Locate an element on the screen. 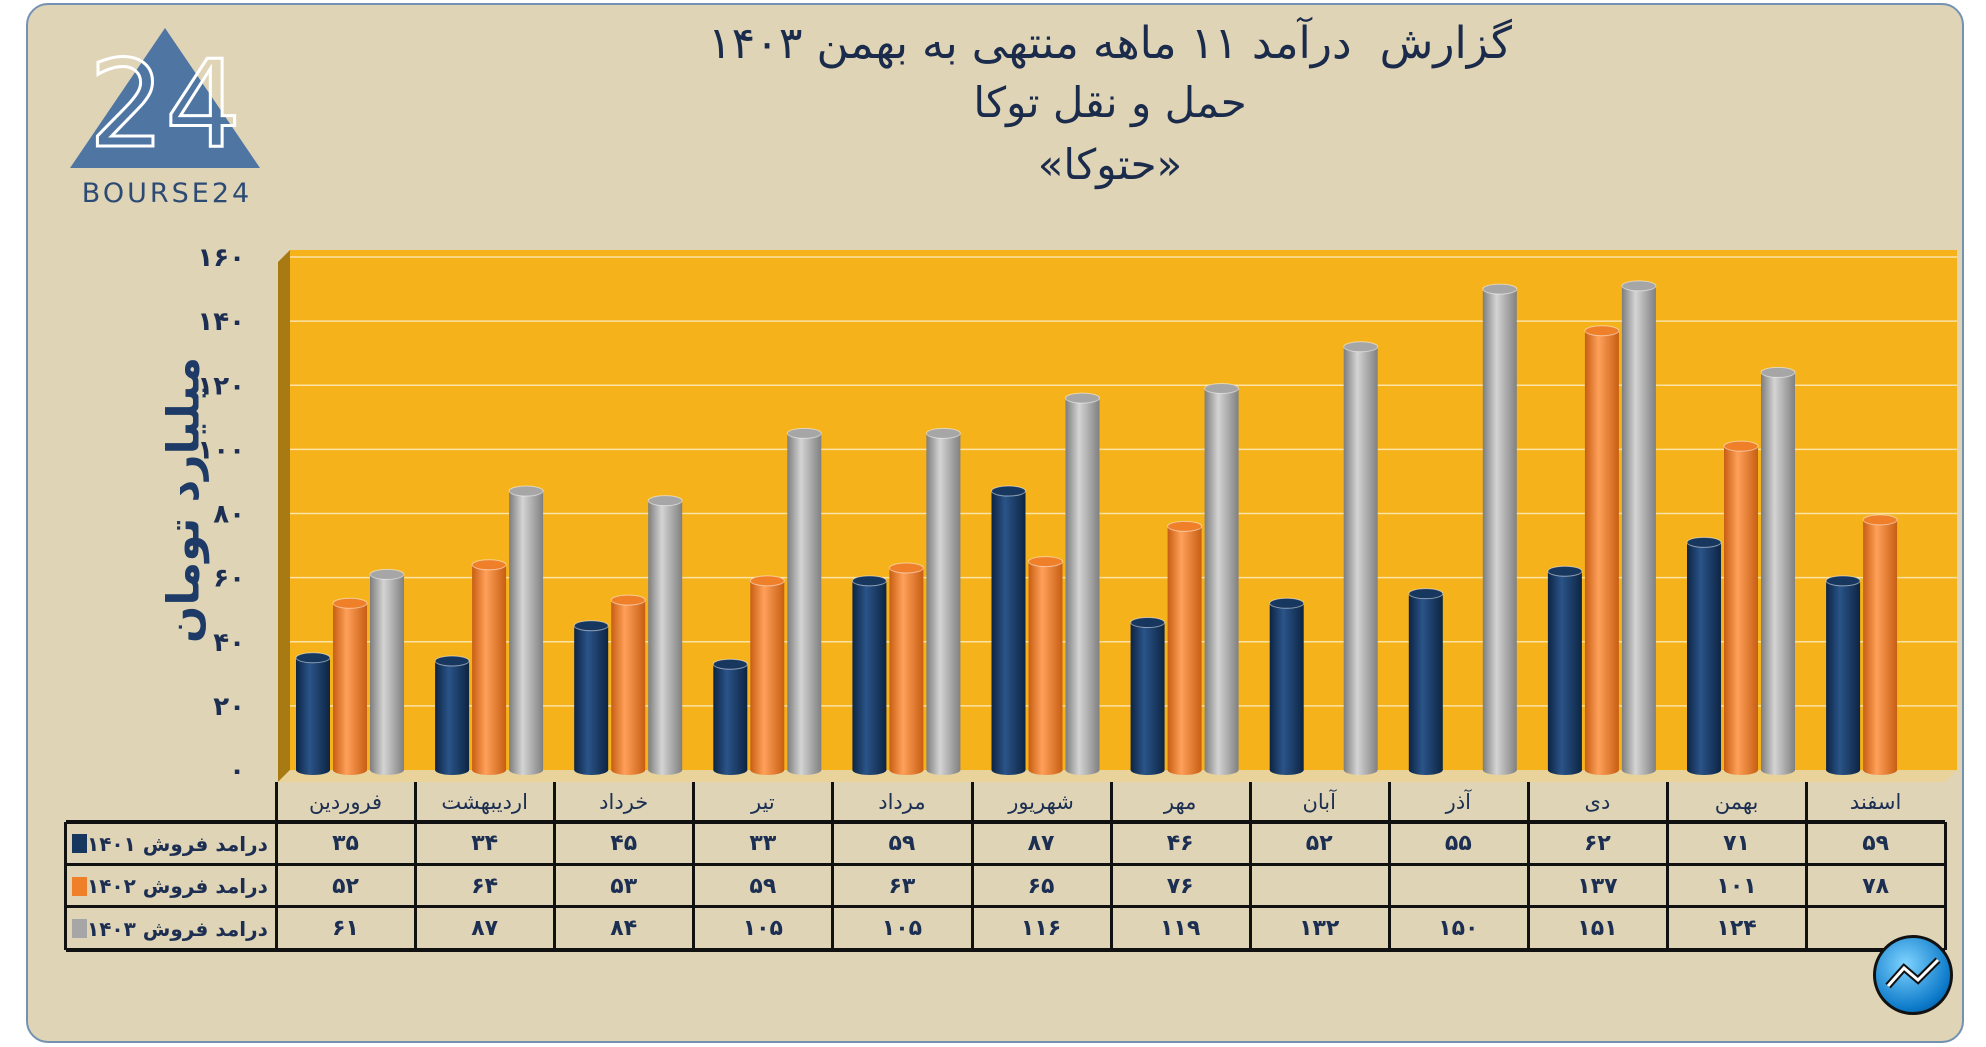  table-cell-text: ۸۴ is located at coordinates (624, 928).